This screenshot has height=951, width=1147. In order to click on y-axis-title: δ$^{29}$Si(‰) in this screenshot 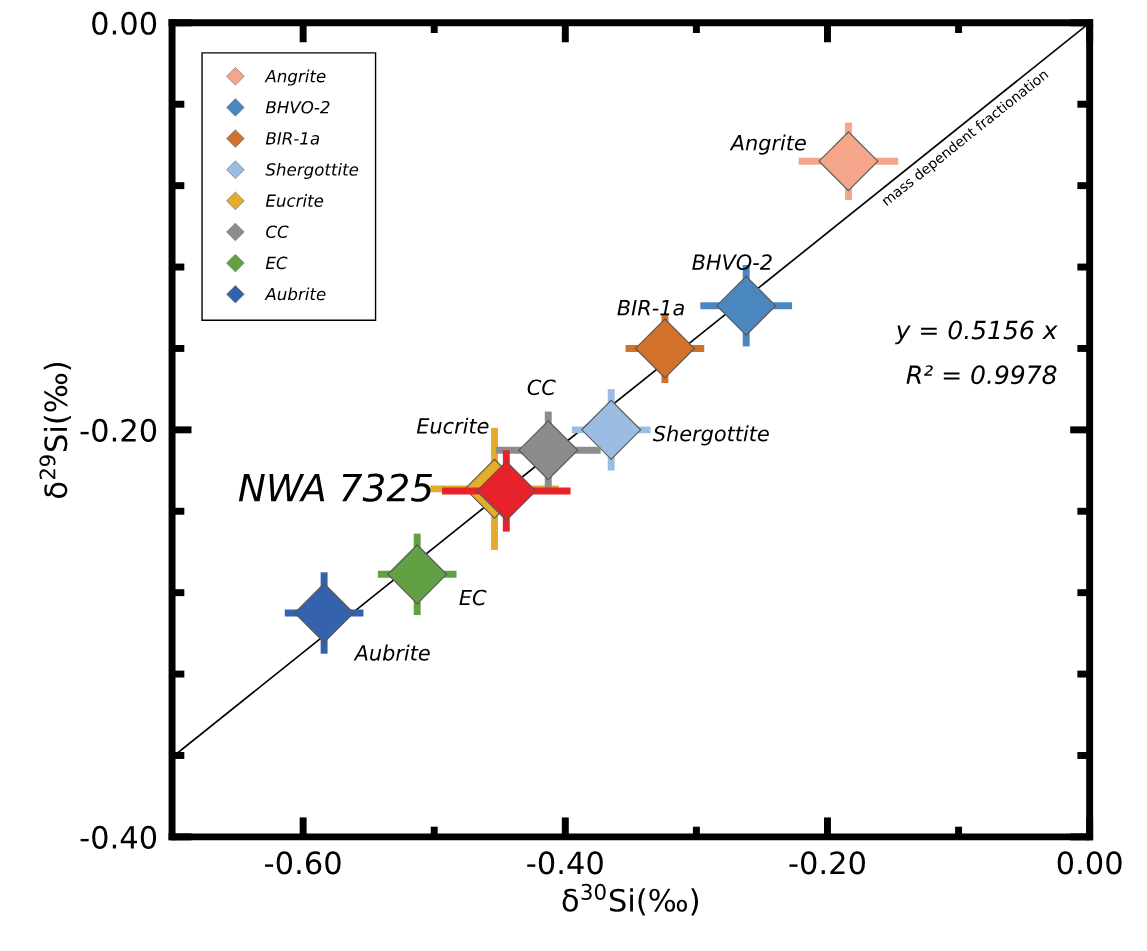, I will do `click(55, 430)`.